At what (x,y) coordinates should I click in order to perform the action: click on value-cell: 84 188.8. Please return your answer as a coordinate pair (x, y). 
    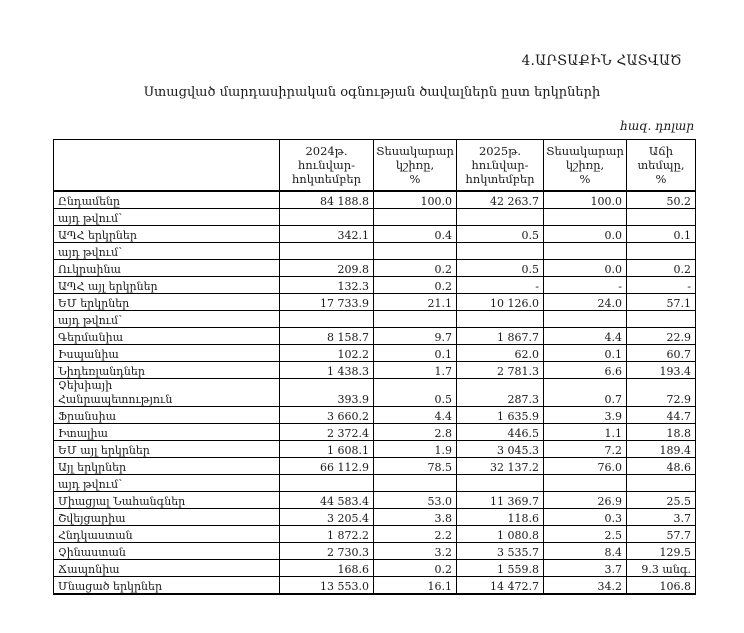
    Looking at the image, I should click on (326, 199).